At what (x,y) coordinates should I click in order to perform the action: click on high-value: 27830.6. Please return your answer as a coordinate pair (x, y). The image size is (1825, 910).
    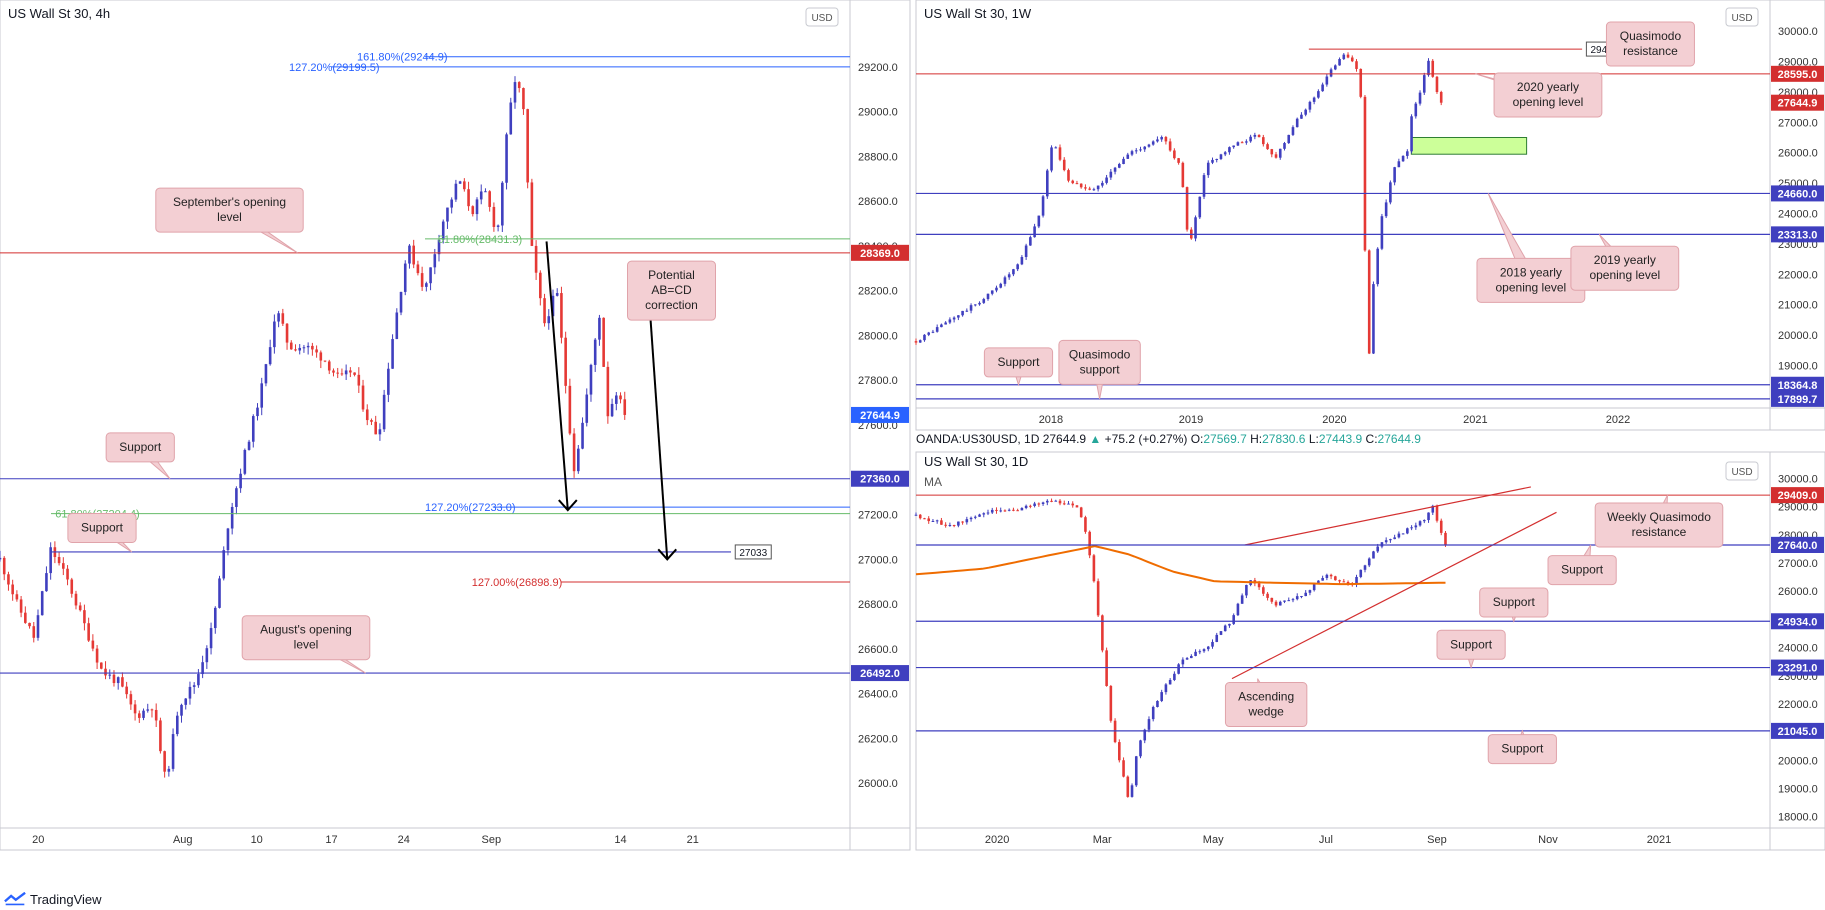
    Looking at the image, I should click on (1285, 439).